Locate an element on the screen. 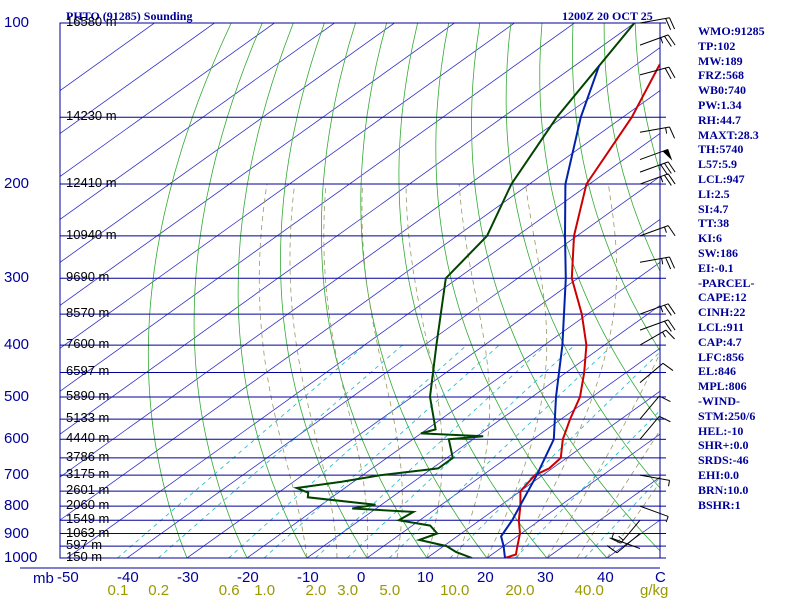 The width and height of the screenshot is (800, 600). index-item: SW:186 is located at coordinates (718, 252).